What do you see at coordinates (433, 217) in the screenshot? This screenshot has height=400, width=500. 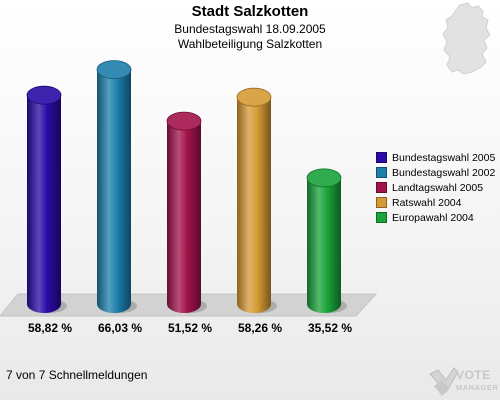 I see `legend-label: Europawahl 2004` at bounding box center [433, 217].